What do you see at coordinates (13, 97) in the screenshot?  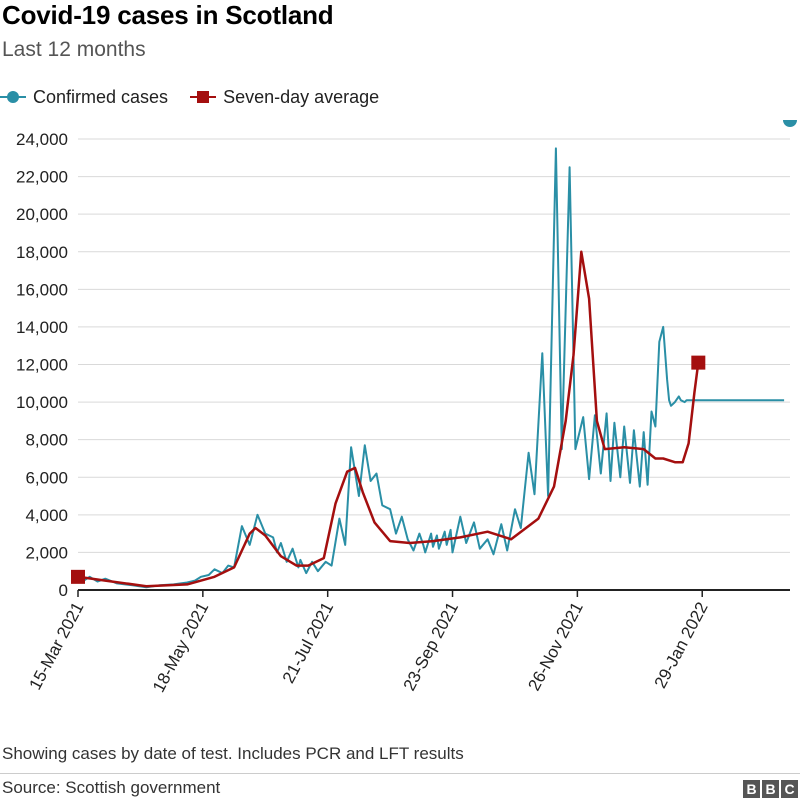 I see `circle-marker-icon` at bounding box center [13, 97].